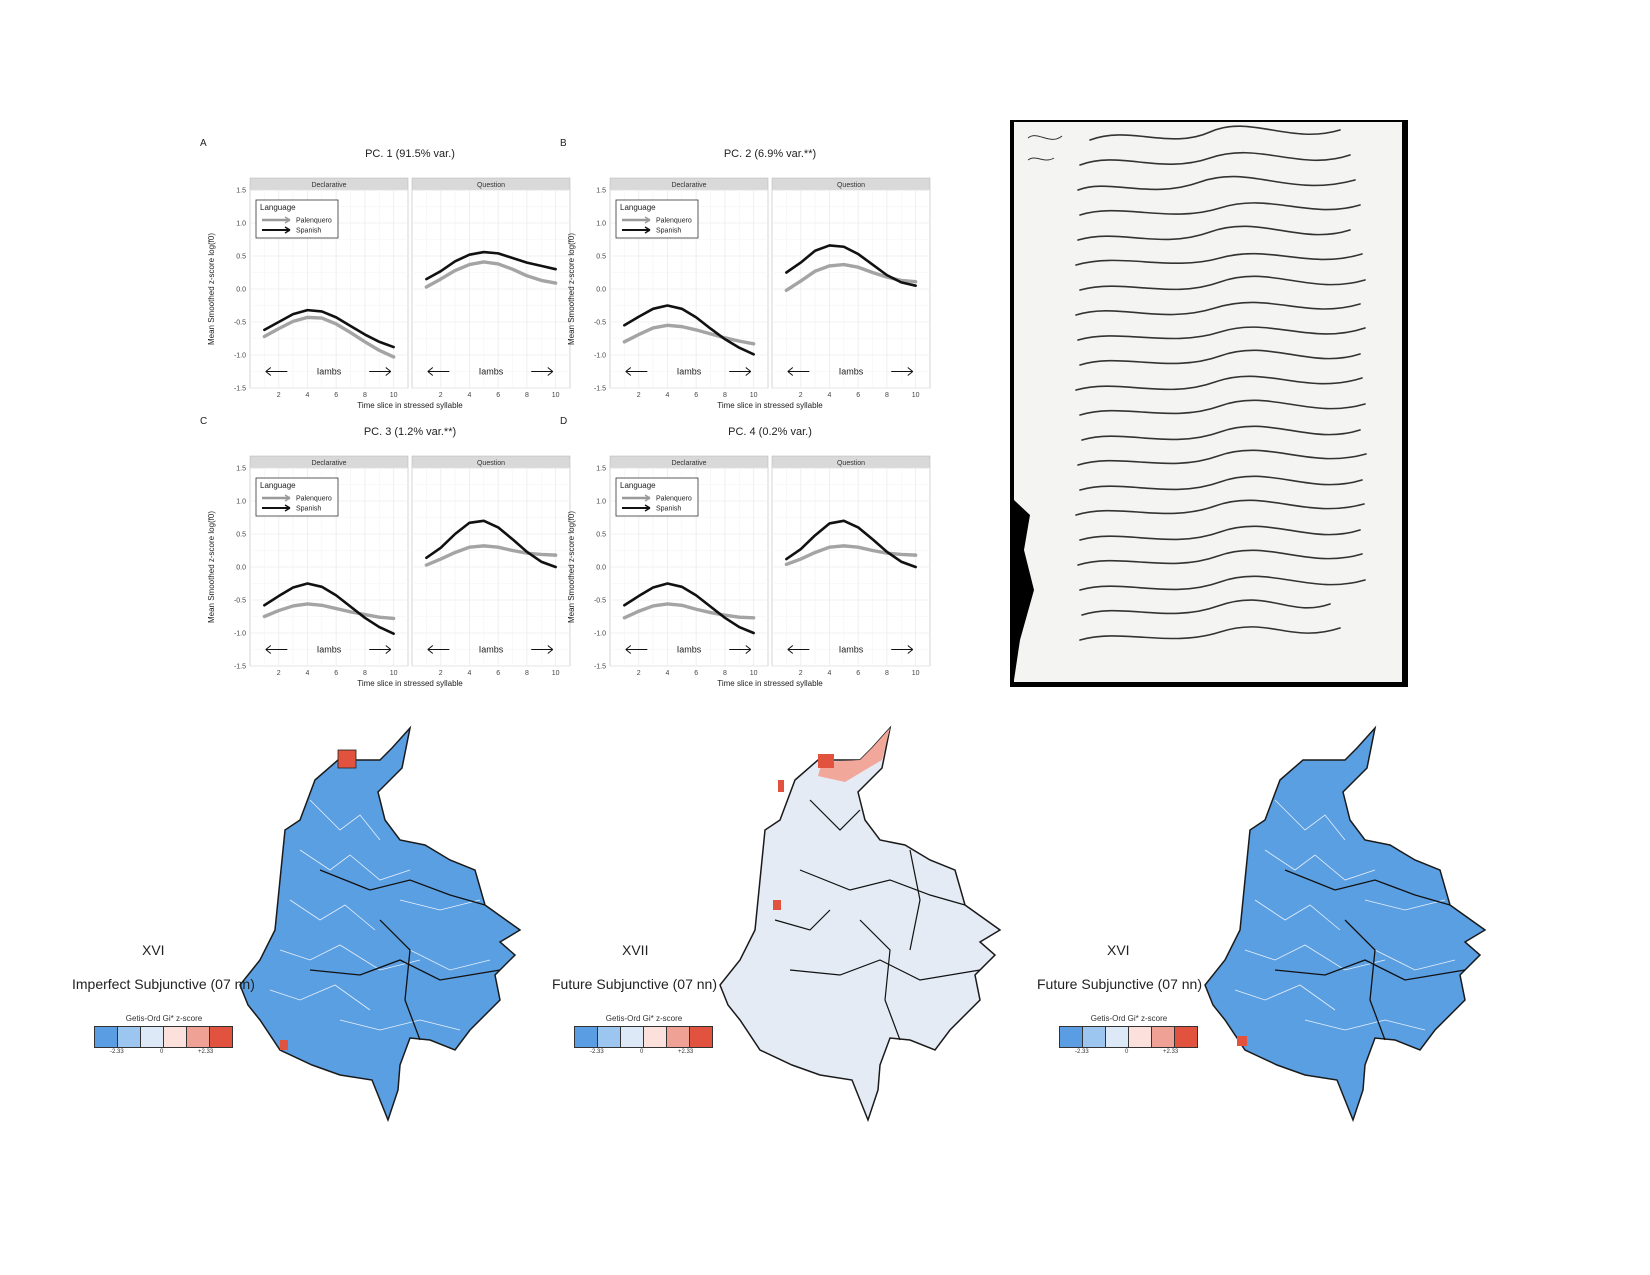 This screenshot has width=1650, height=1275. I want to click on chart-title: PC. 1 (91.5% var.), so click(410, 154).